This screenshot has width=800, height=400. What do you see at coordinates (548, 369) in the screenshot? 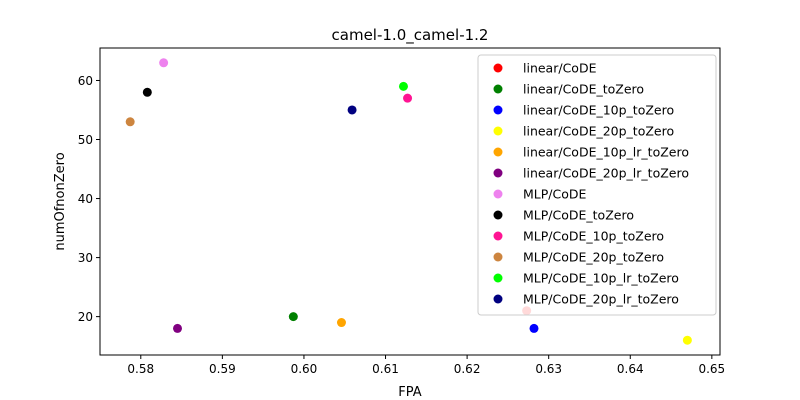
I see `x-tick-label: 0.63` at bounding box center [548, 369].